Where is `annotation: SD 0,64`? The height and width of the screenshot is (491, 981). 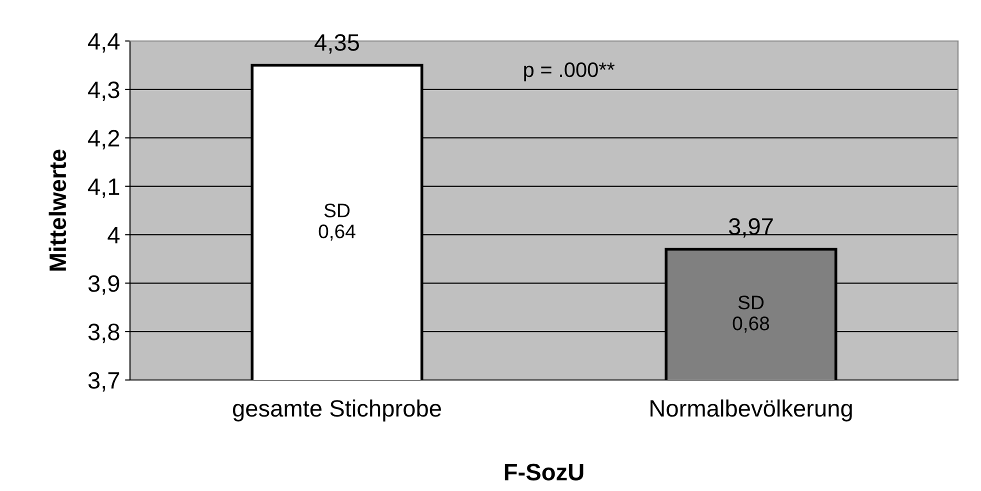
annotation: SD 0,64 is located at coordinates (337, 222).